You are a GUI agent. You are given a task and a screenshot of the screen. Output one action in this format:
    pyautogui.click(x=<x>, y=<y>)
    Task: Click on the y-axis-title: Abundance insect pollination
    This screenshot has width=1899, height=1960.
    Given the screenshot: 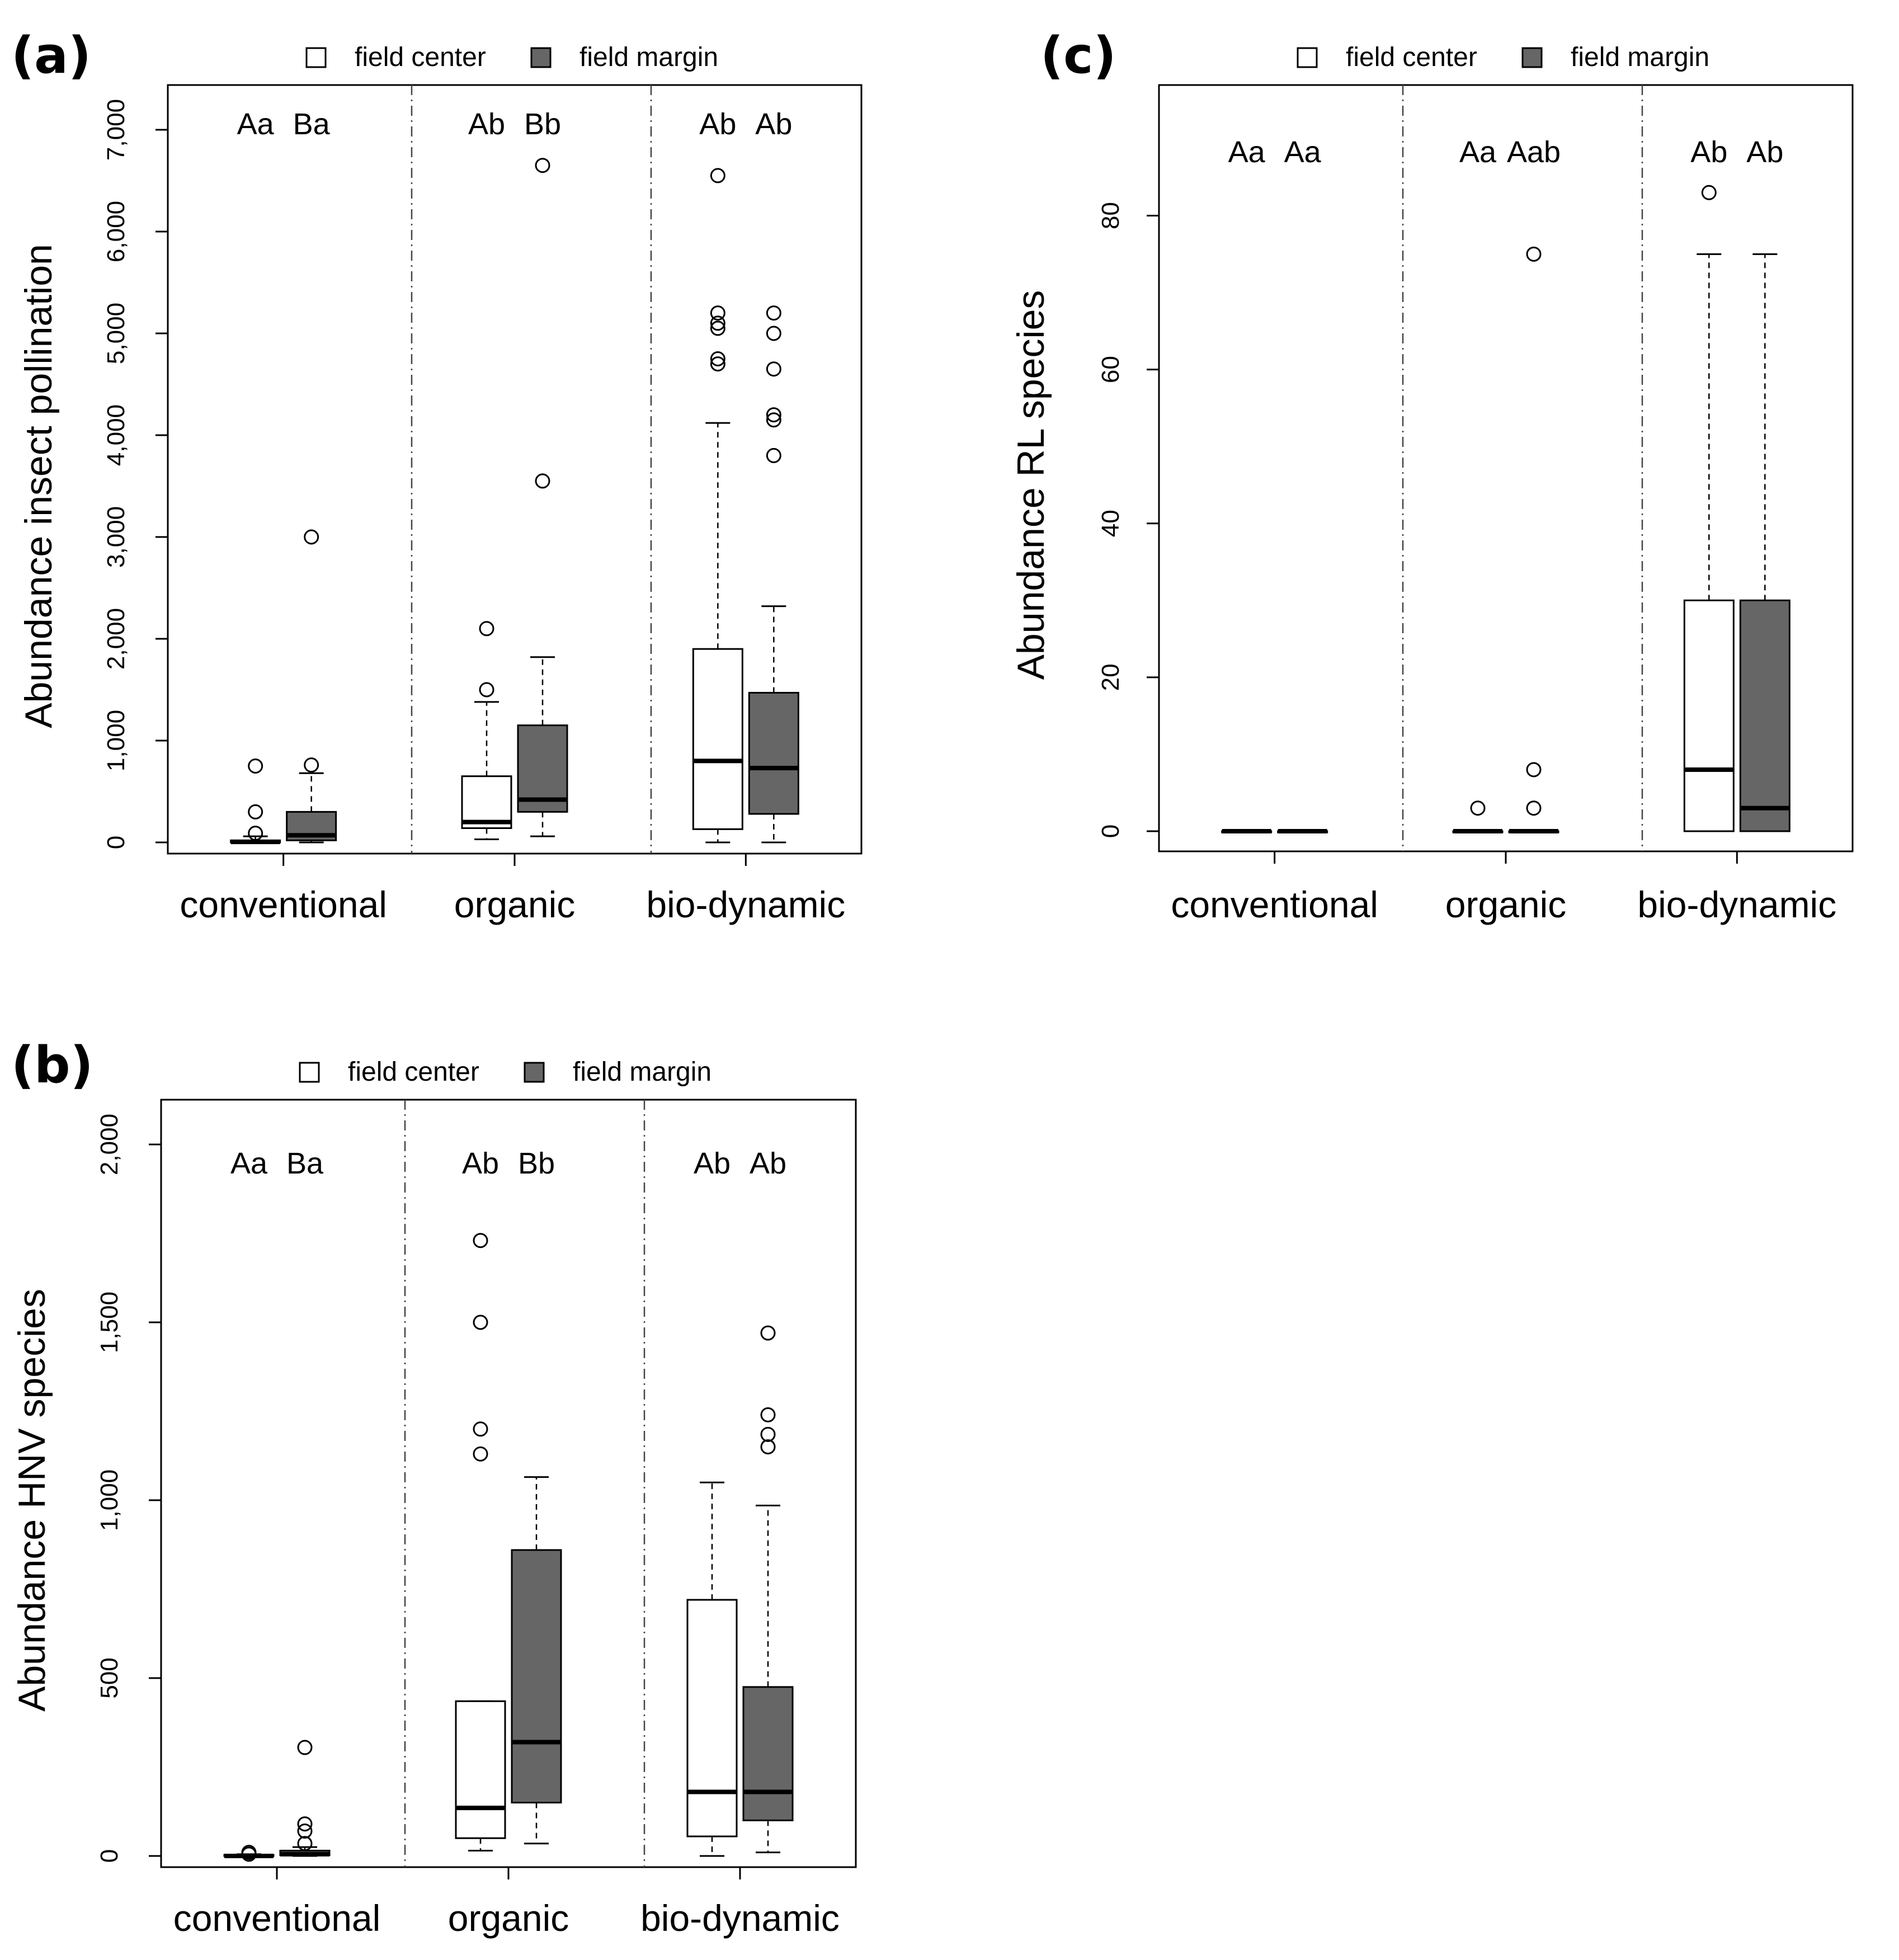 What is the action you would take?
    pyautogui.click(x=38, y=486)
    